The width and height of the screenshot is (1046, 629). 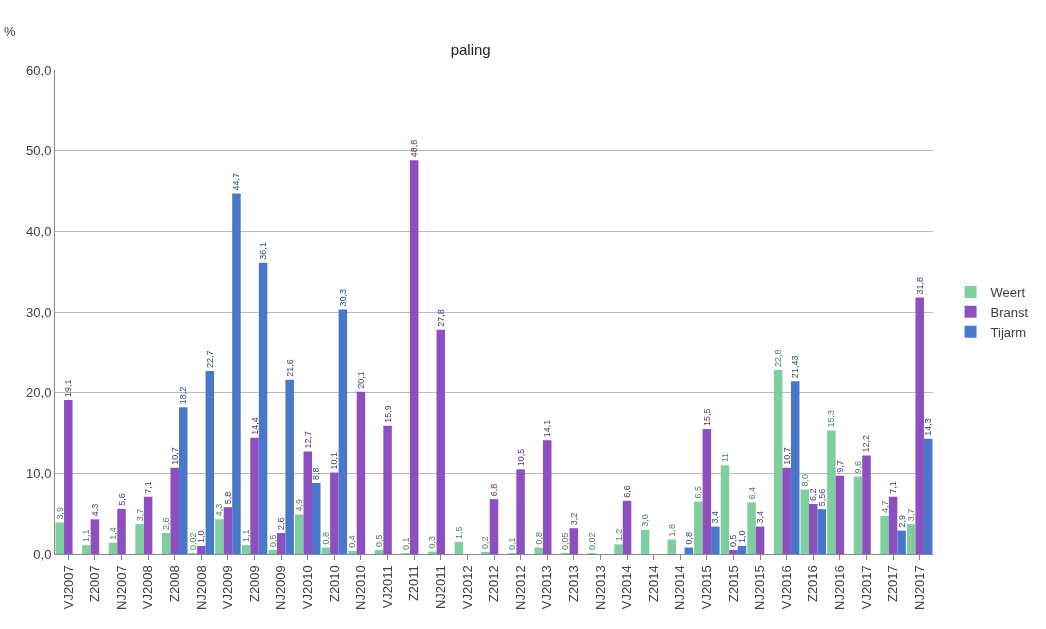 I want to click on data-label: 19,1, so click(x=68, y=388).